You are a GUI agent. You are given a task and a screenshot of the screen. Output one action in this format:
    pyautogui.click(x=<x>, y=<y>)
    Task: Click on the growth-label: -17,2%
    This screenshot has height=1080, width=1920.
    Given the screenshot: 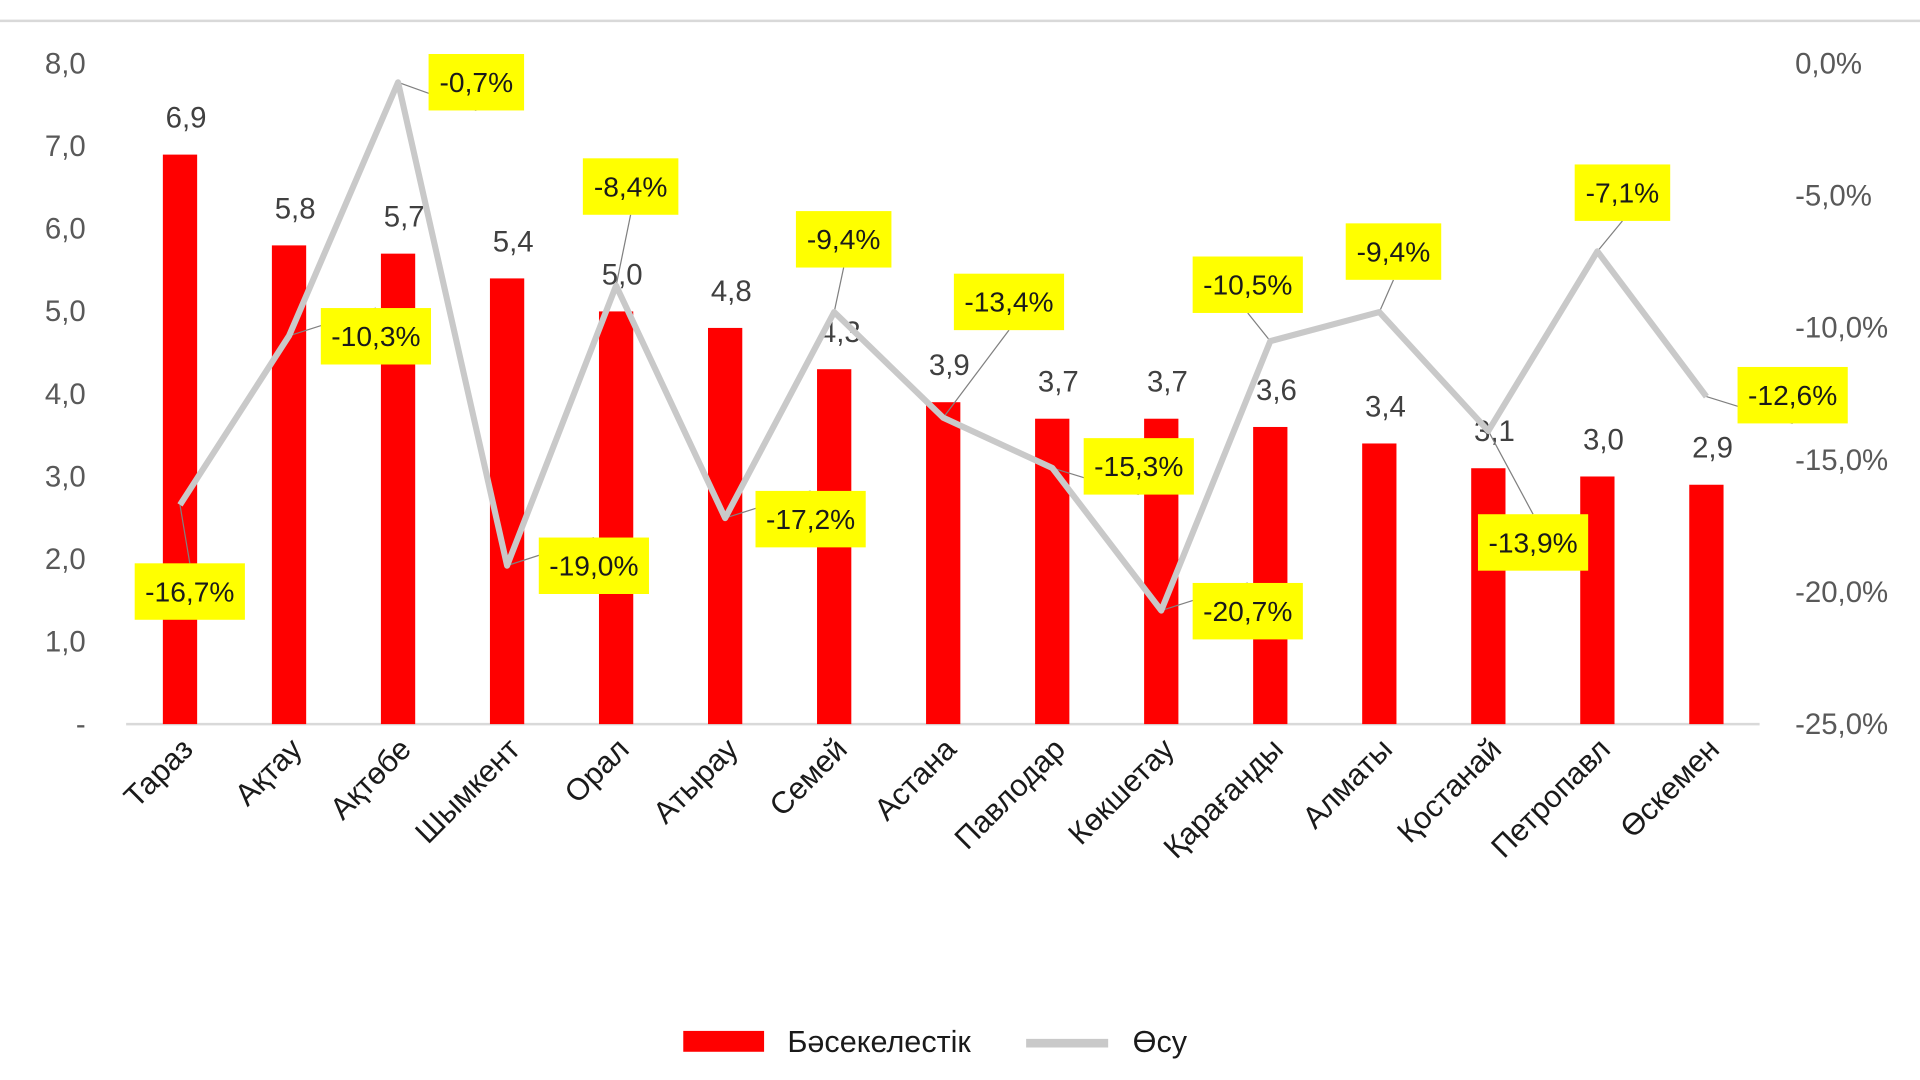 What is the action you would take?
    pyautogui.click(x=810, y=519)
    